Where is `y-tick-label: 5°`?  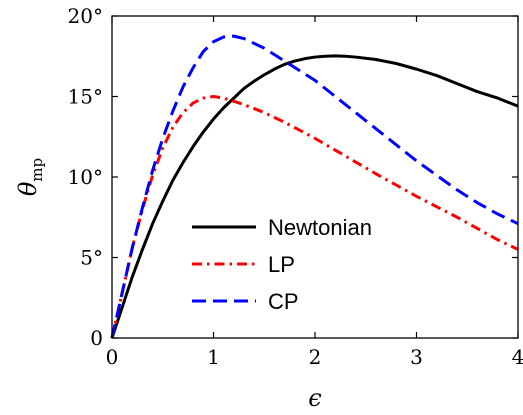
y-tick-label: 5° is located at coordinates (91, 258).